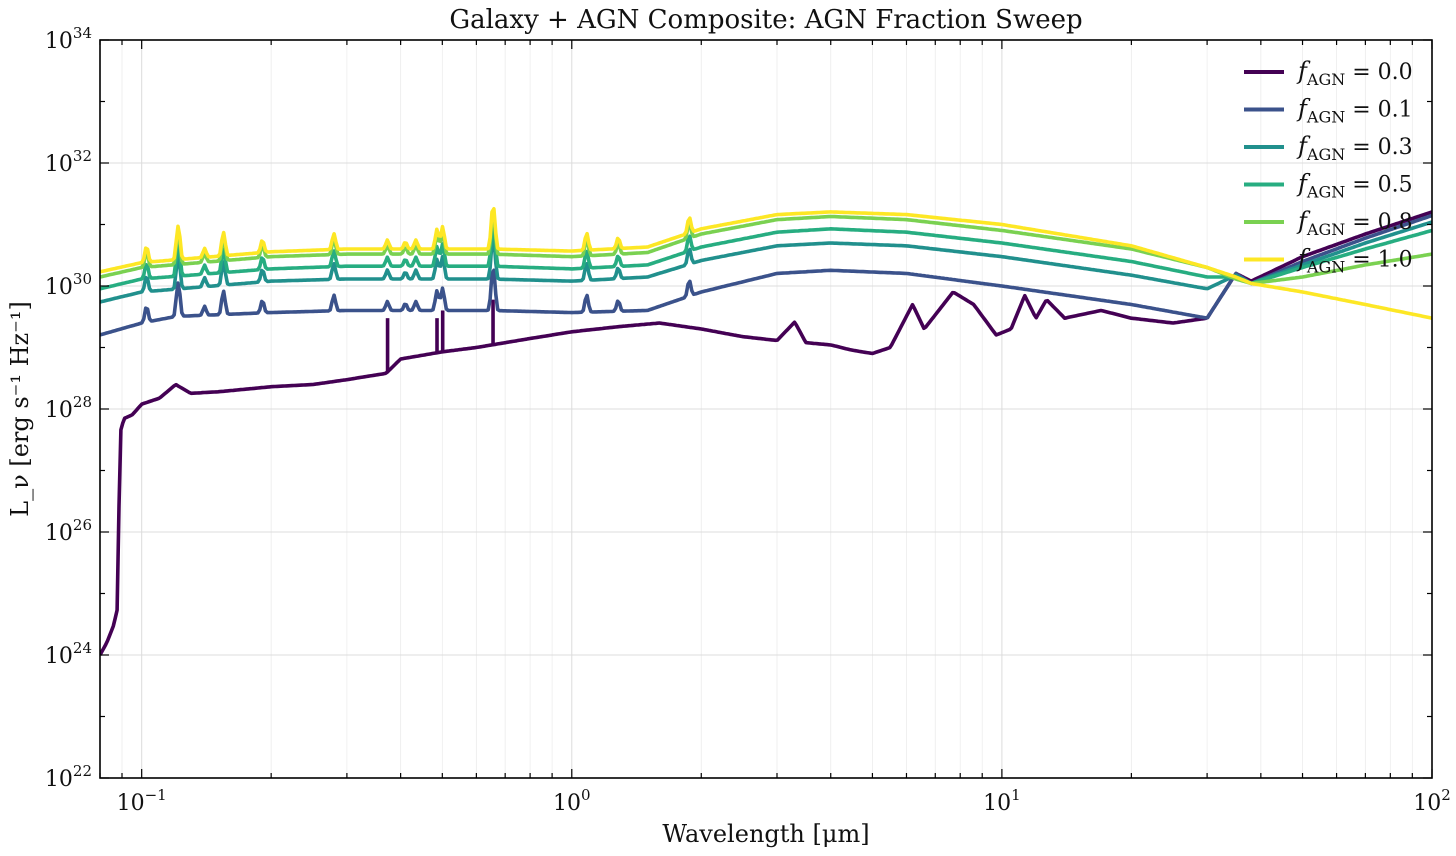 This screenshot has width=1456, height=856. What do you see at coordinates (1354, 148) in the screenshot?
I see `legend-label: fAGN = 0.3` at bounding box center [1354, 148].